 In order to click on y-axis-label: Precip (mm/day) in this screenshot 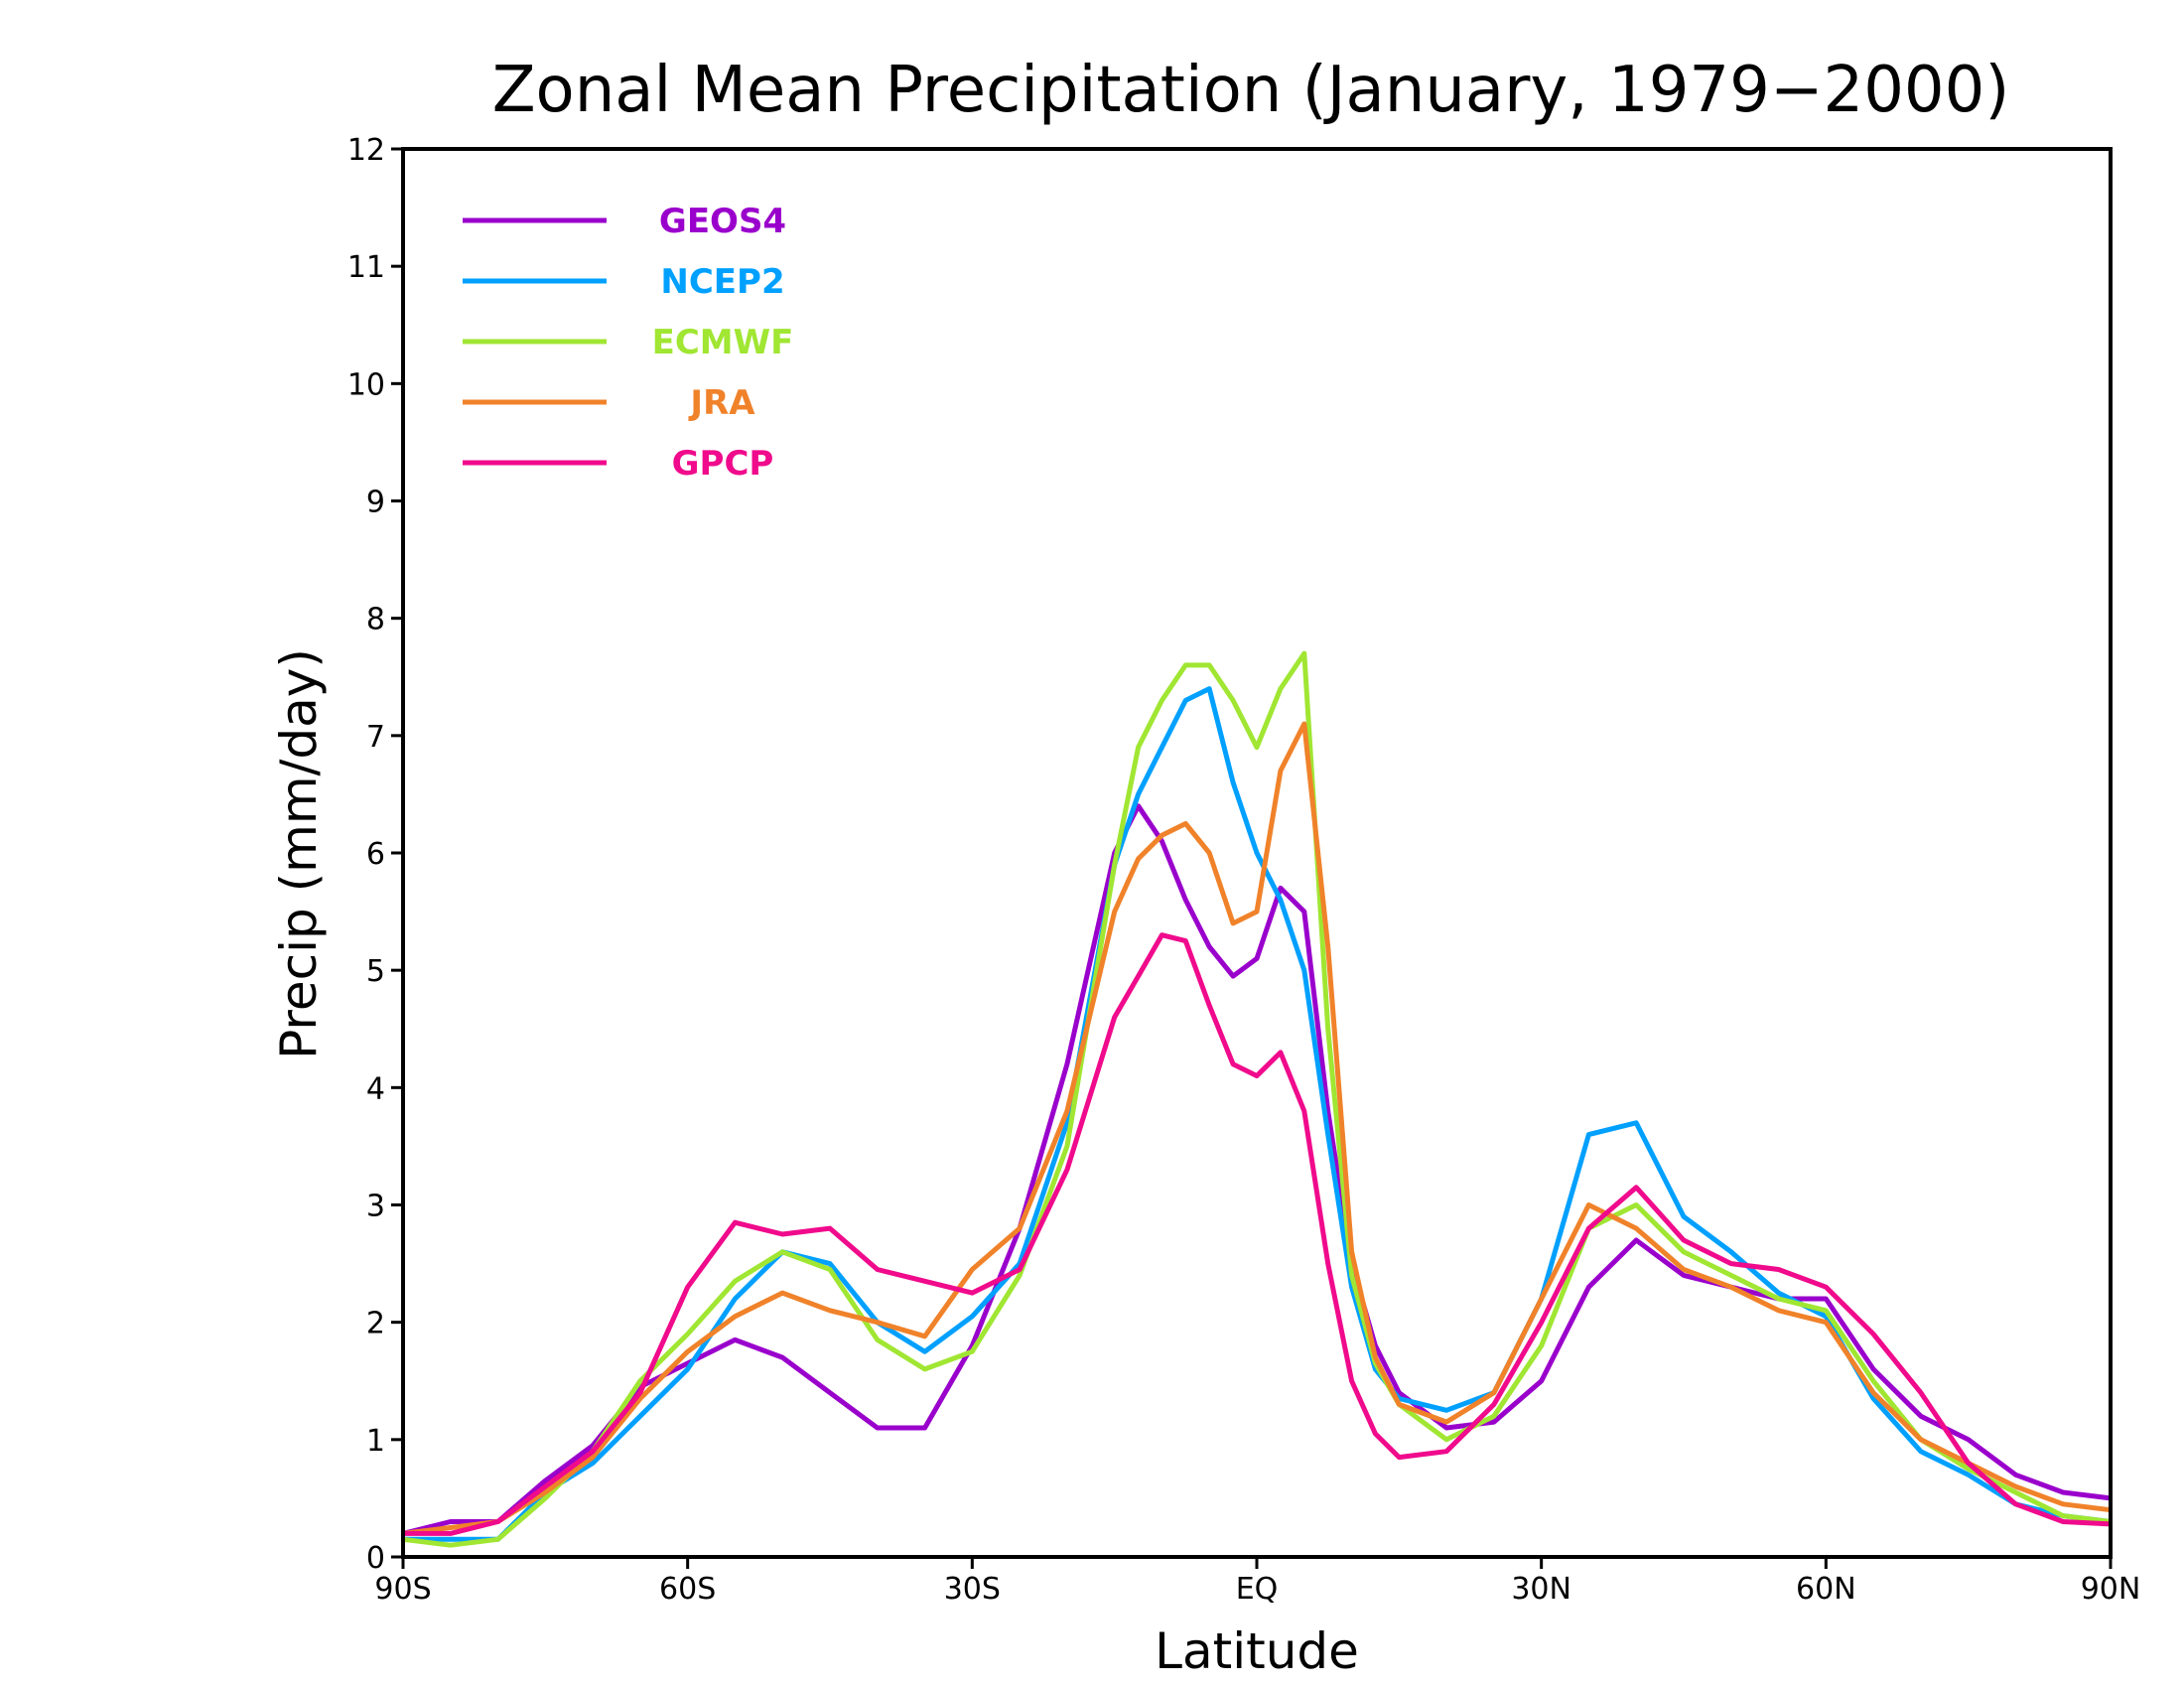, I will do `click(299, 853)`.